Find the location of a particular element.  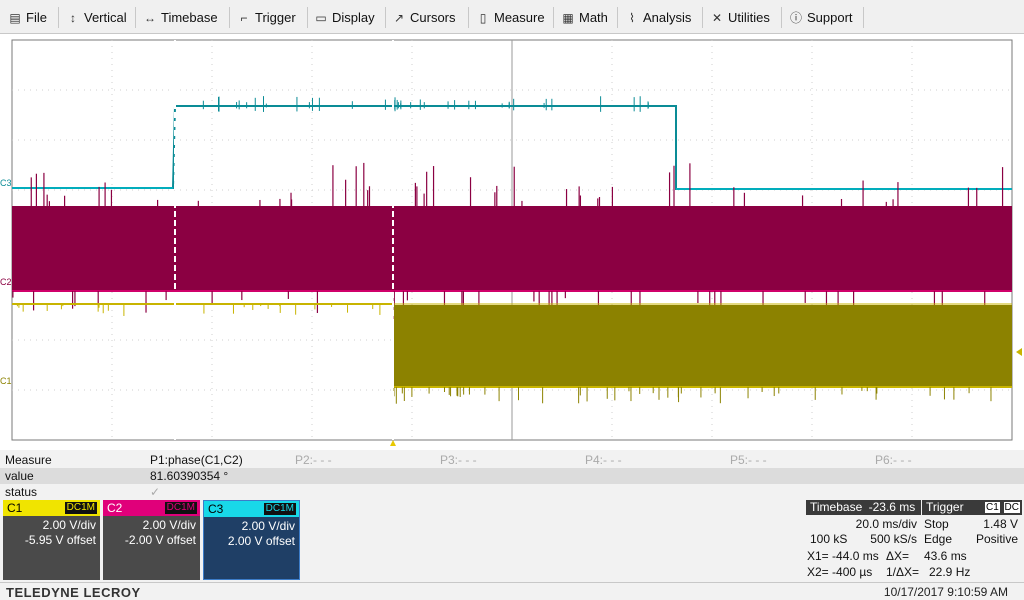

trigger-header: Trigger C1 DC is located at coordinates (972, 507).